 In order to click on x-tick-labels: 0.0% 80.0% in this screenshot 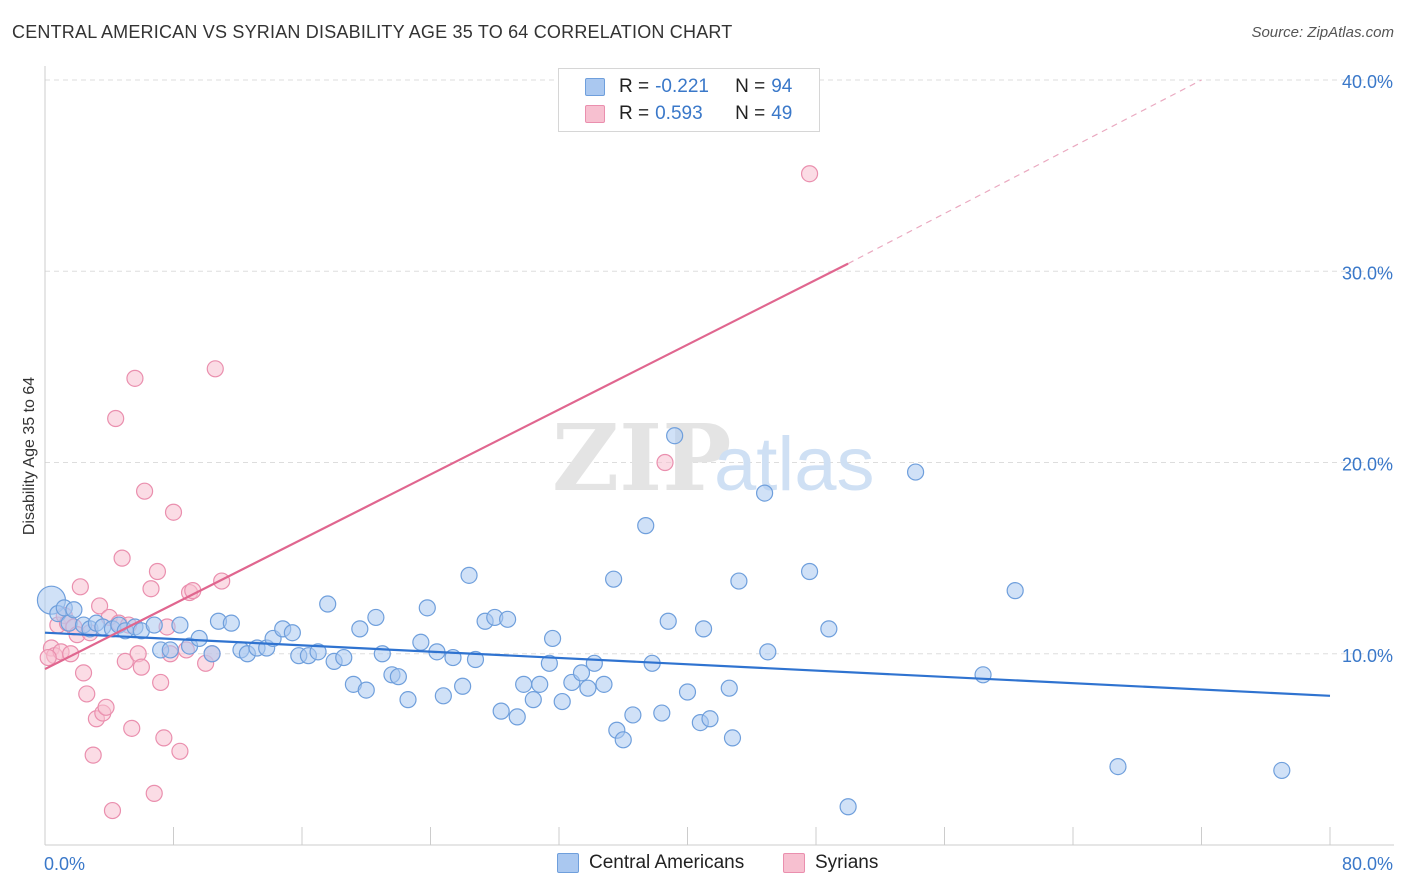, I will do `click(718, 864)`.